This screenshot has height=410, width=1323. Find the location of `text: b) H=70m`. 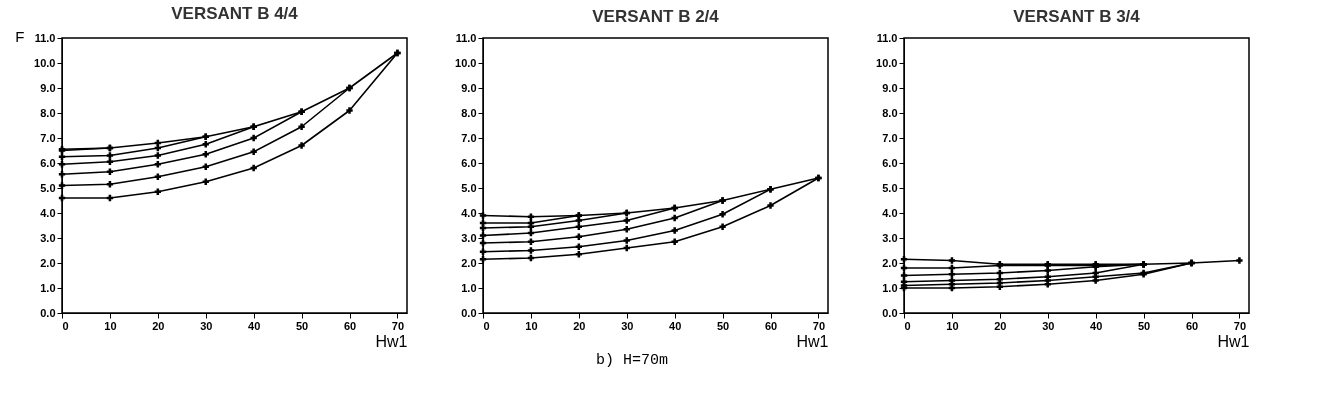

text: b) H=70m is located at coordinates (631, 360).